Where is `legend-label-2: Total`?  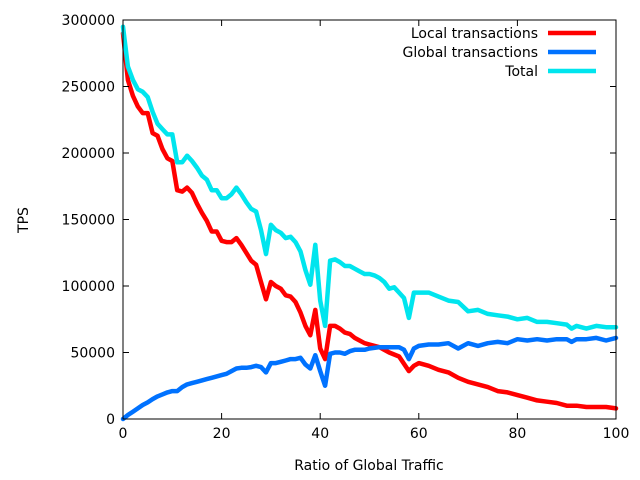 legend-label-2: Total is located at coordinates (521, 72).